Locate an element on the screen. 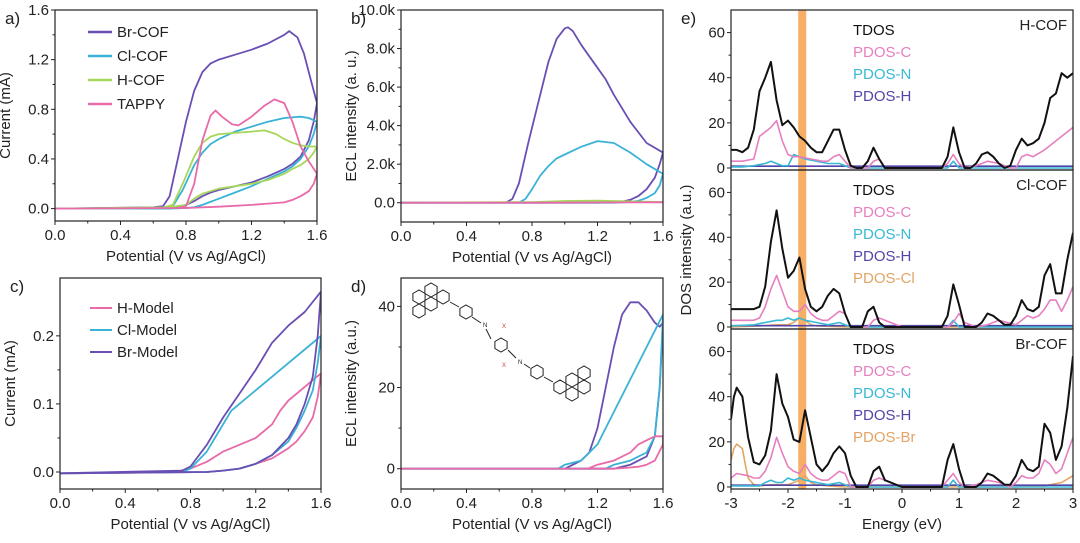 This screenshot has height=543, width=1080. series-line-cl-model is located at coordinates (532, 391).